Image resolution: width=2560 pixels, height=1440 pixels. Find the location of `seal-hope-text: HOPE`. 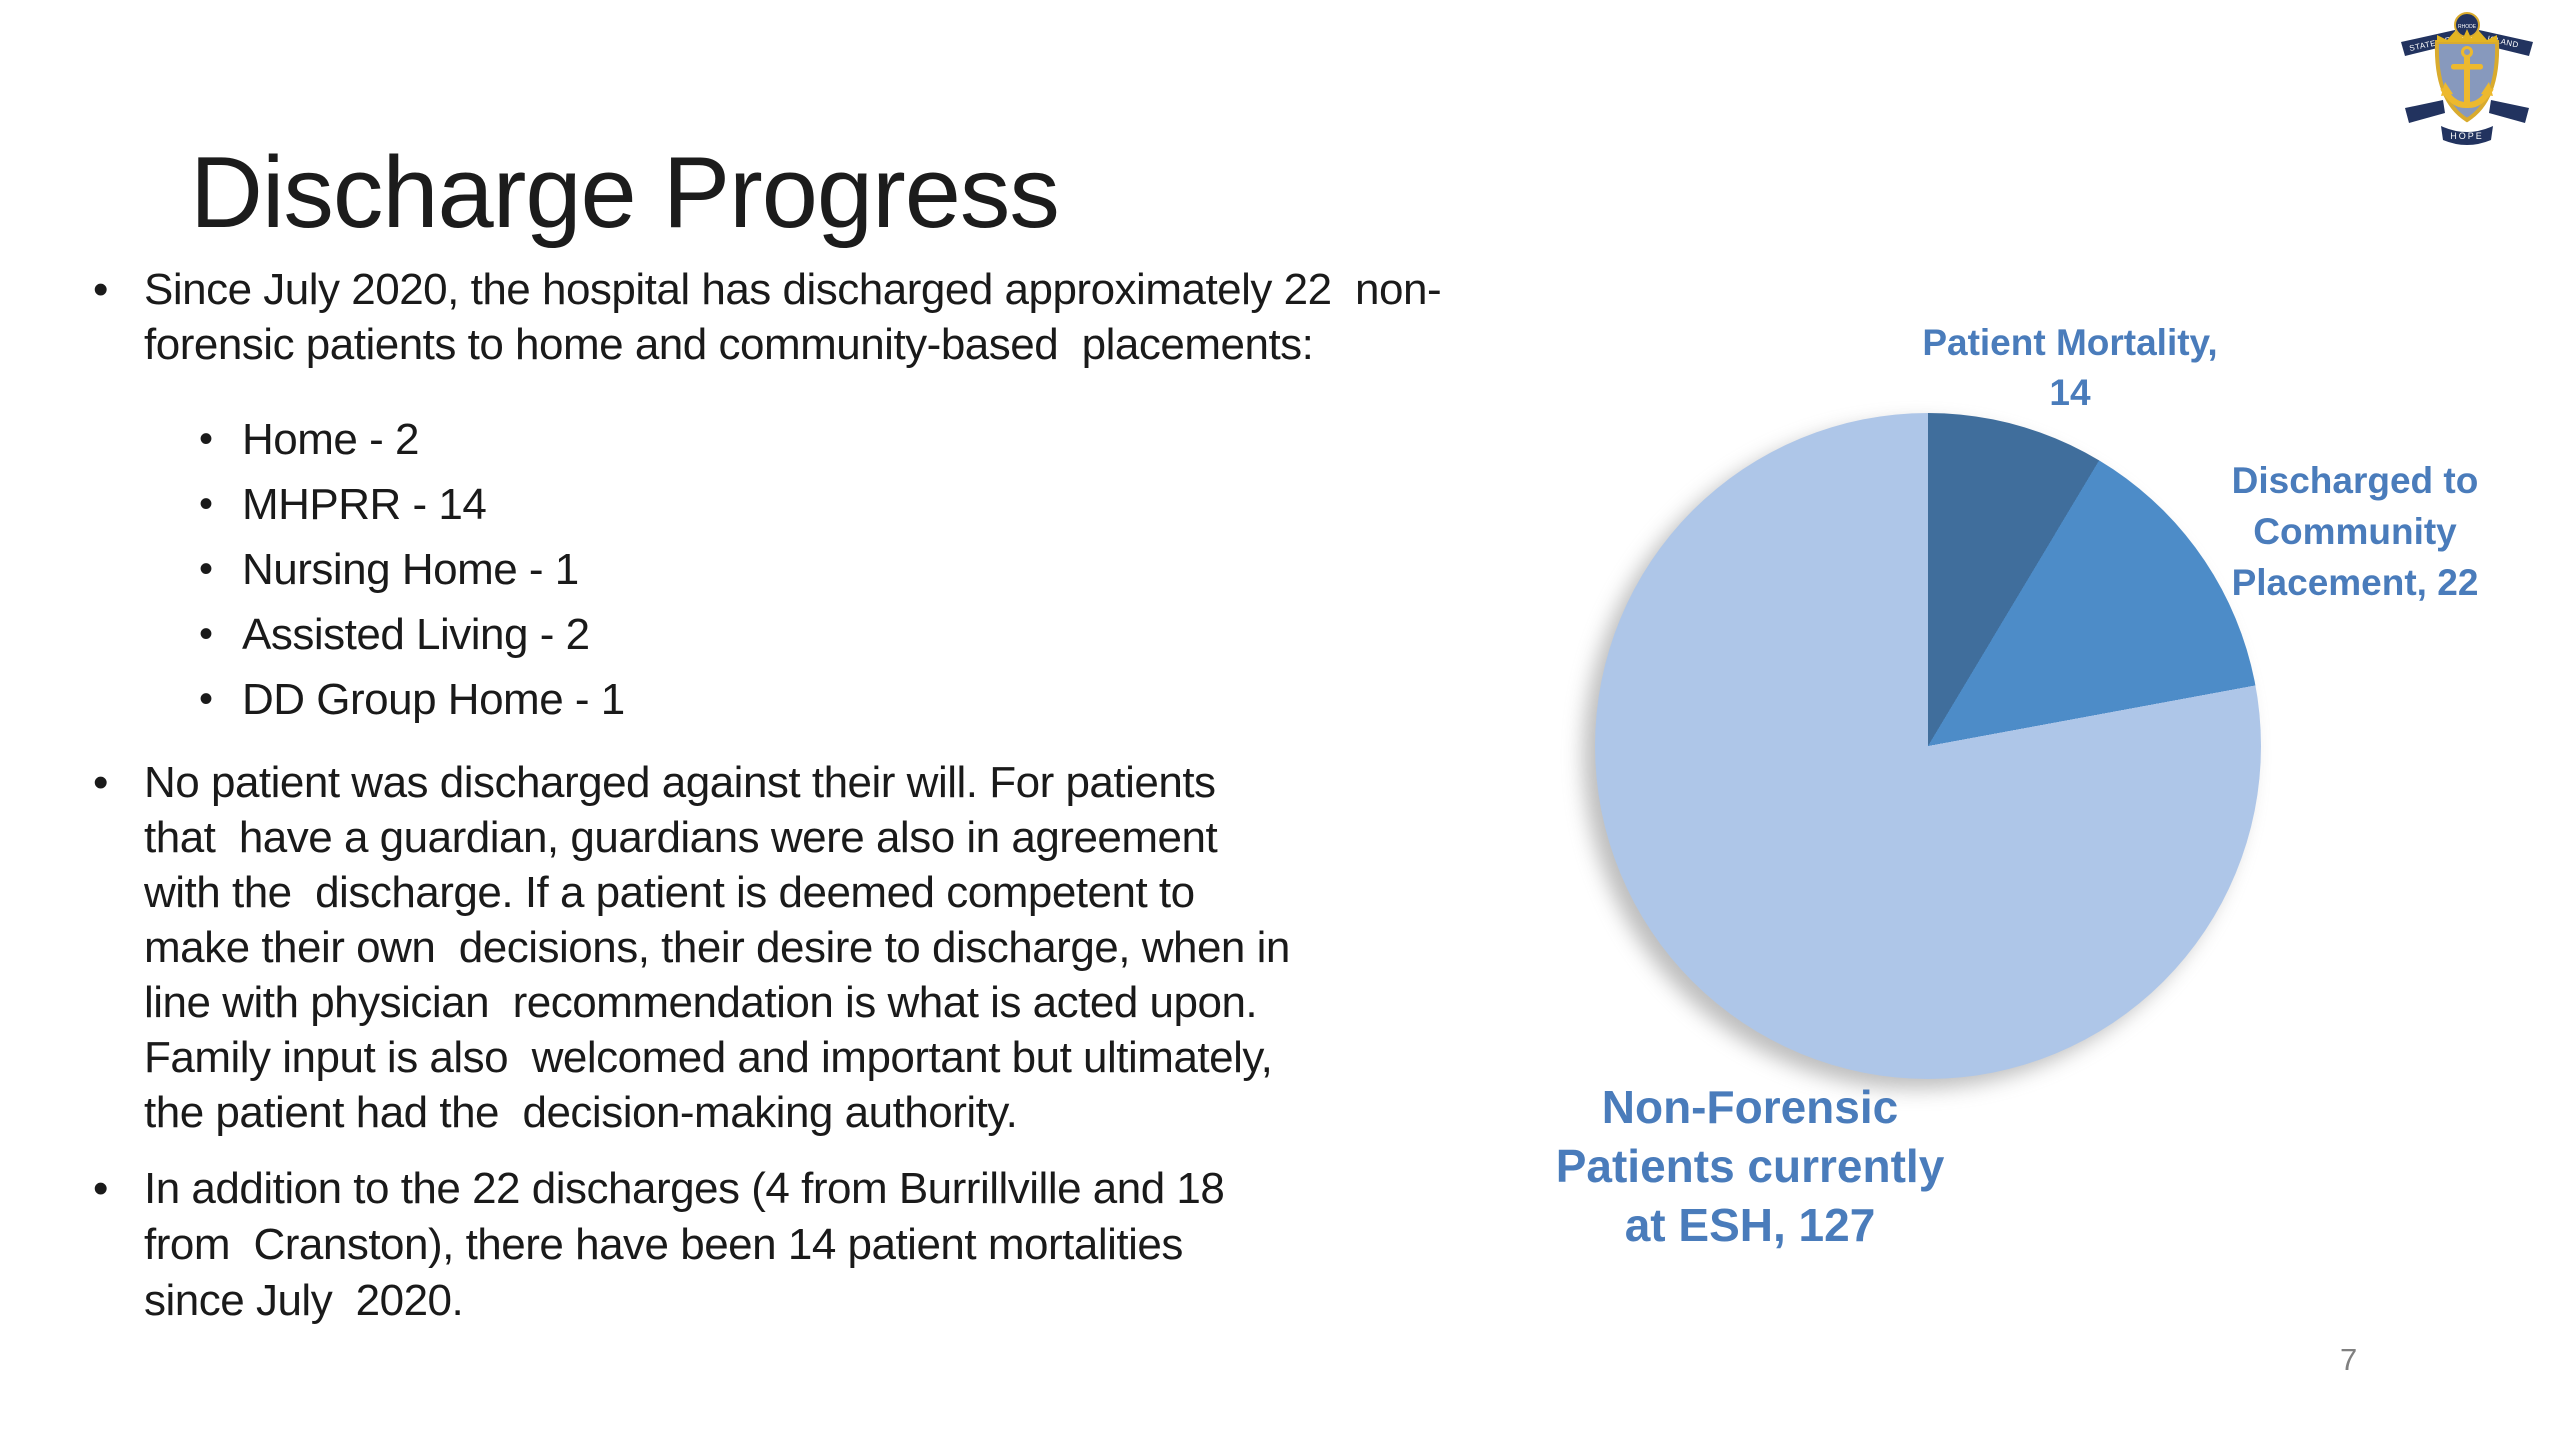

seal-hope-text: HOPE is located at coordinates (2467, 136).